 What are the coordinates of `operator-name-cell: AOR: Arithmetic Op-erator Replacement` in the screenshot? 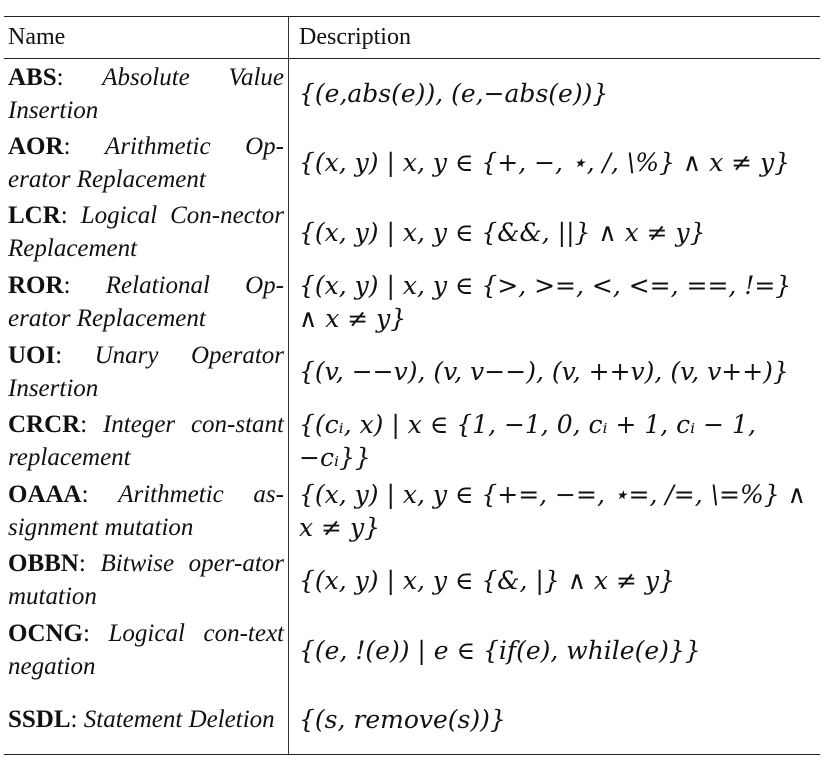 It's located at (146, 163).